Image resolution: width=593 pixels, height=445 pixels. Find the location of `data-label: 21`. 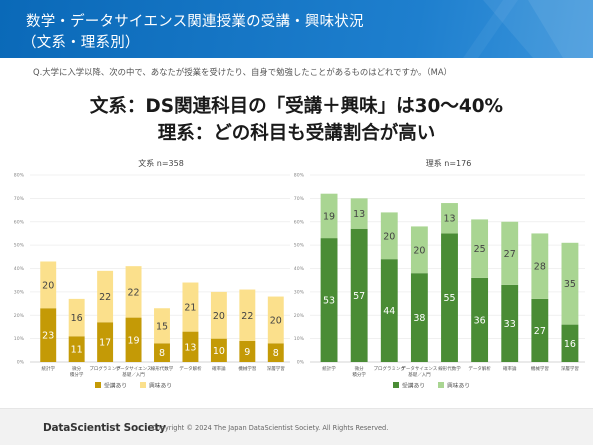

data-label: 21 is located at coordinates (190, 308).